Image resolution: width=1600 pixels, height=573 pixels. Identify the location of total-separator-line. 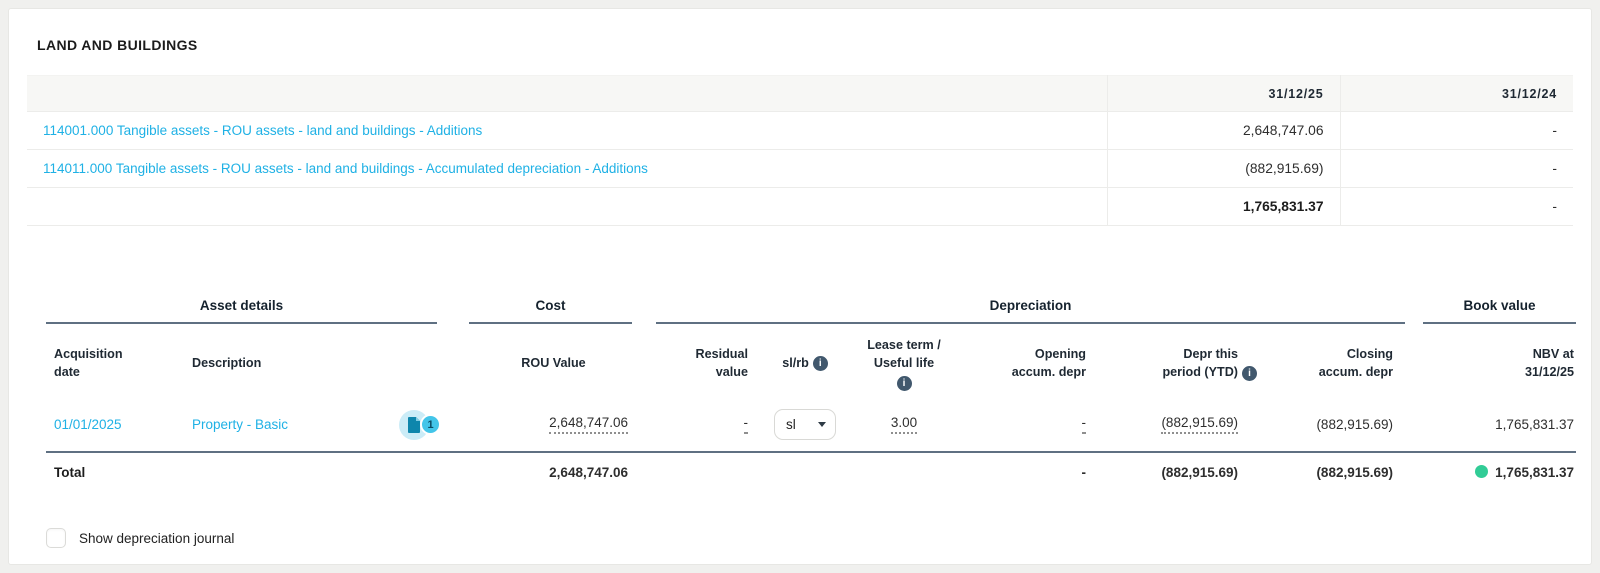
(811, 452).